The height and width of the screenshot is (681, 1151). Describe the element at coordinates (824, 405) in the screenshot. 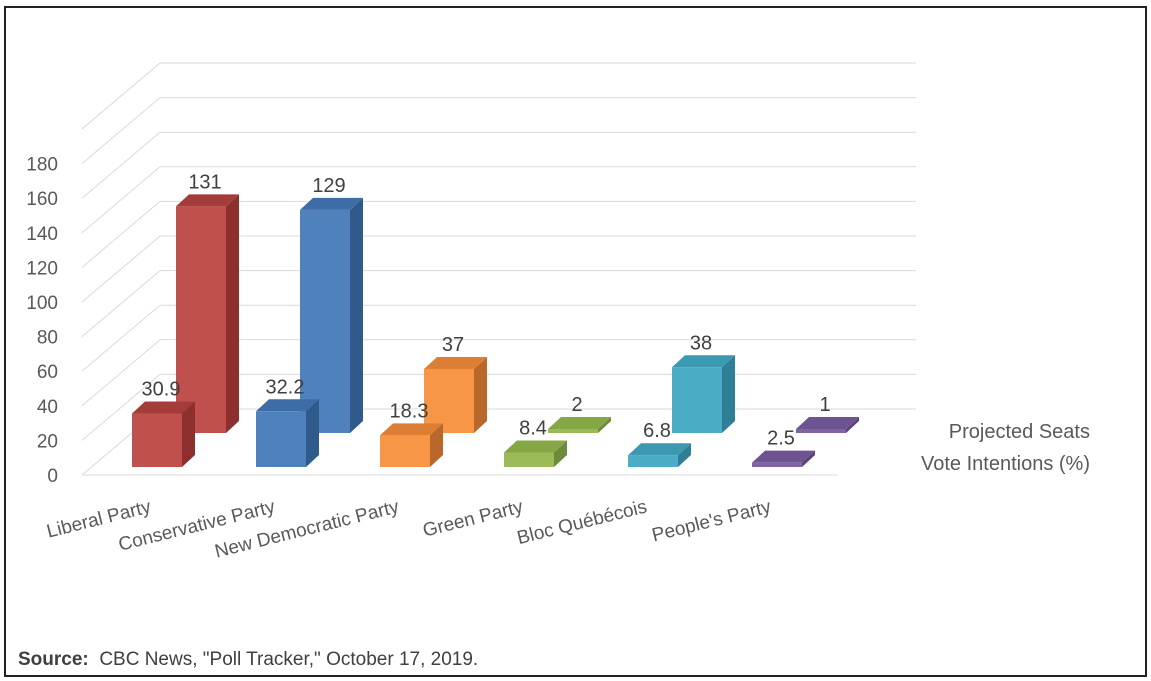

I see `people-s-party-seats-bar-label: 1` at that location.